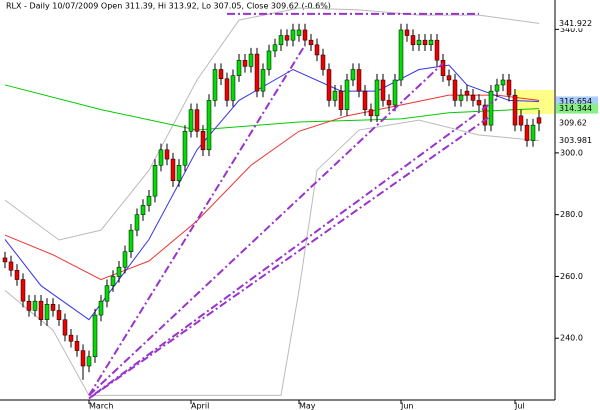 The width and height of the screenshot is (600, 410). What do you see at coordinates (307, 406) in the screenshot?
I see `x-tick-label: May` at bounding box center [307, 406].